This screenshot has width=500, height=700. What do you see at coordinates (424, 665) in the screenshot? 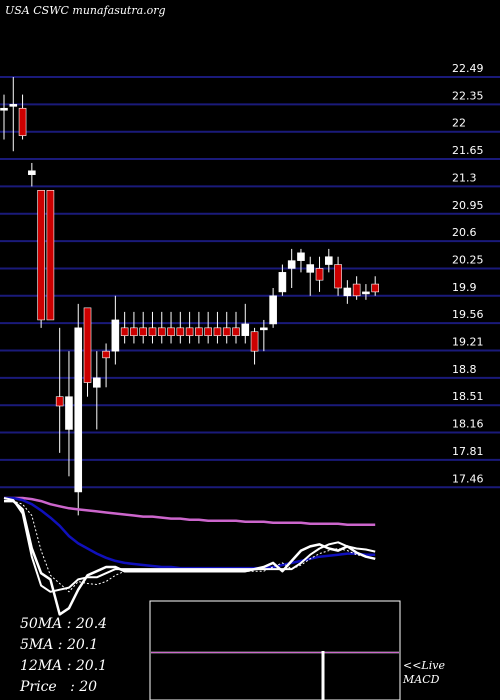
I see `macd-live-label: <<Live` at bounding box center [424, 665].